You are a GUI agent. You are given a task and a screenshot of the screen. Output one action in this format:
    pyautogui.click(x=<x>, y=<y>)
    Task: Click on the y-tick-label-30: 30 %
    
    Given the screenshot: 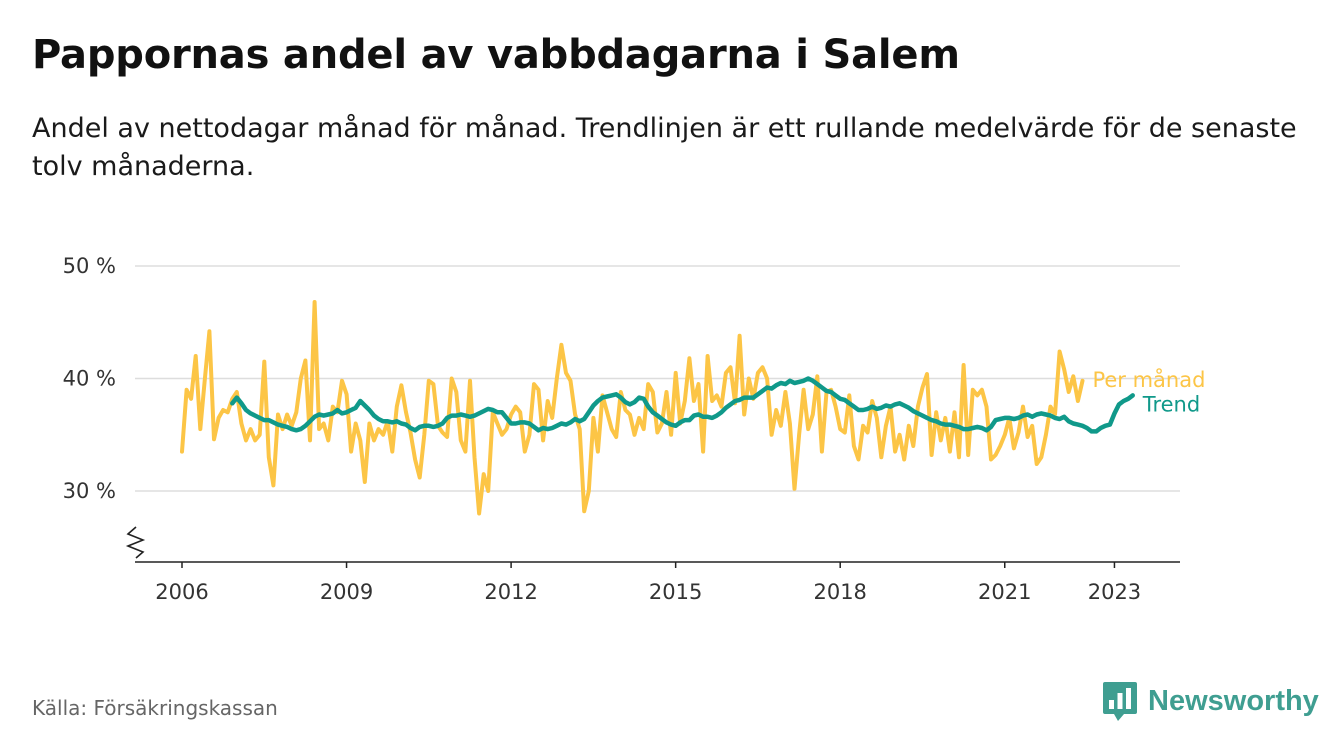 What is the action you would take?
    pyautogui.click(x=89, y=491)
    